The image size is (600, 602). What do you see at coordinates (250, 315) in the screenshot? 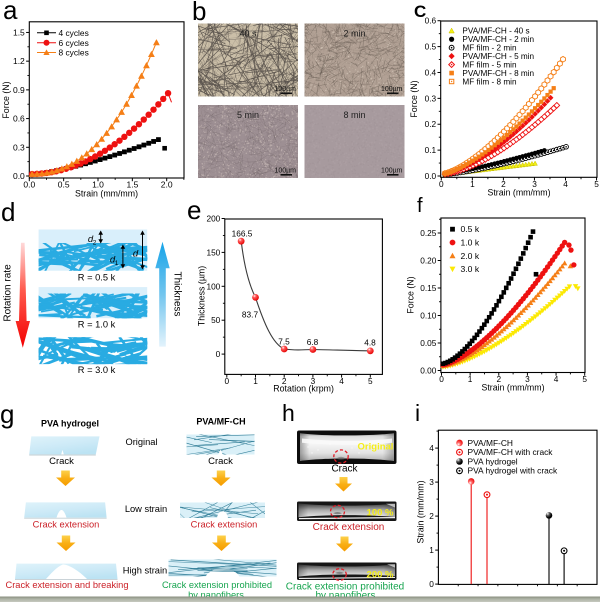
I see `svg-text: 83.7` at bounding box center [250, 315].